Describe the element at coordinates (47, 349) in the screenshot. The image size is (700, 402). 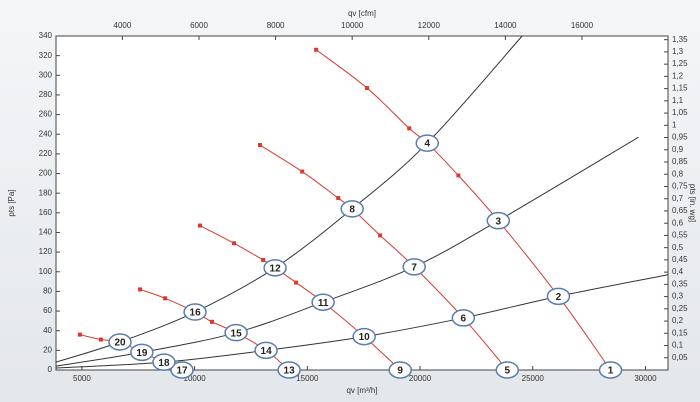
I see `y-tick-label: 20` at that location.